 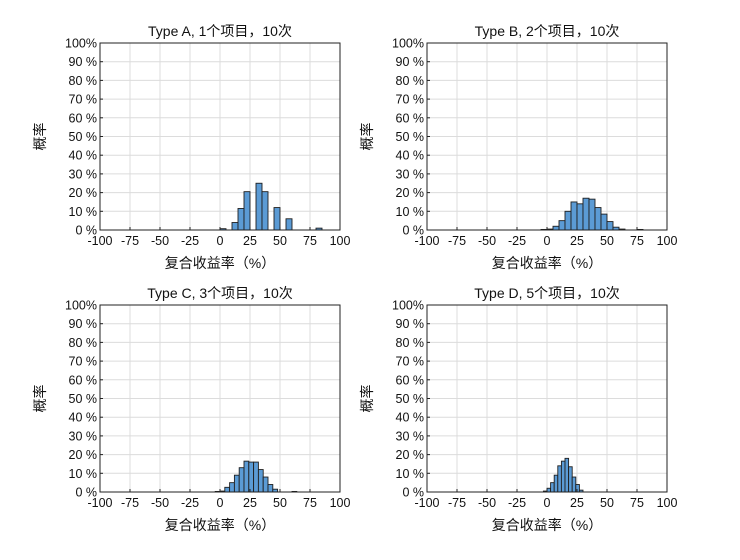 What do you see at coordinates (547, 31) in the screenshot?
I see `chart-title: Type B, 2个项目，10次` at bounding box center [547, 31].